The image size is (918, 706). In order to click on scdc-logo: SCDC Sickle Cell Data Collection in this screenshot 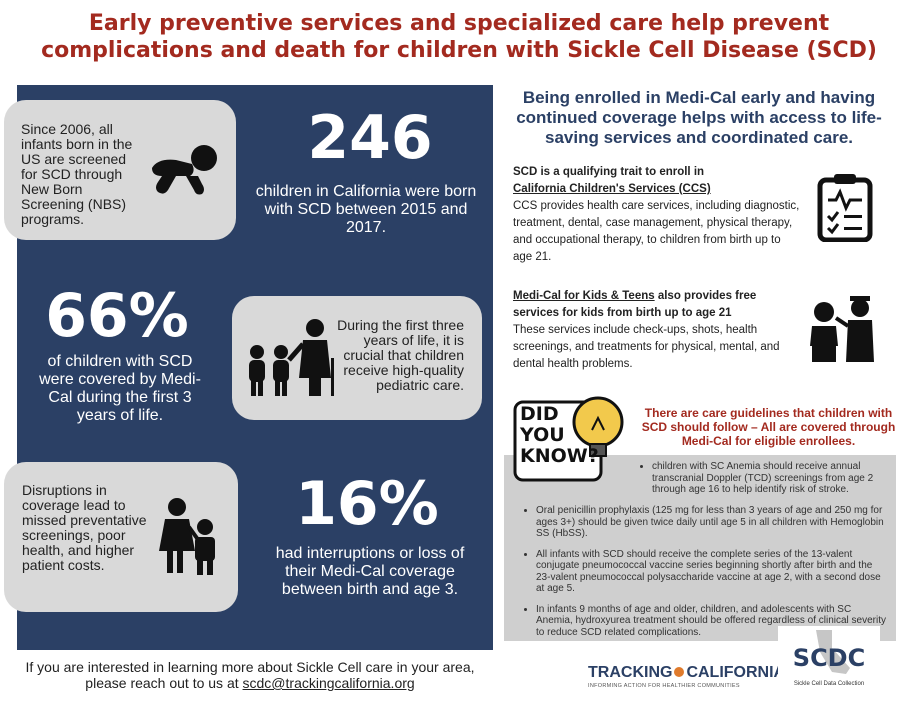, I will do `click(829, 662)`.